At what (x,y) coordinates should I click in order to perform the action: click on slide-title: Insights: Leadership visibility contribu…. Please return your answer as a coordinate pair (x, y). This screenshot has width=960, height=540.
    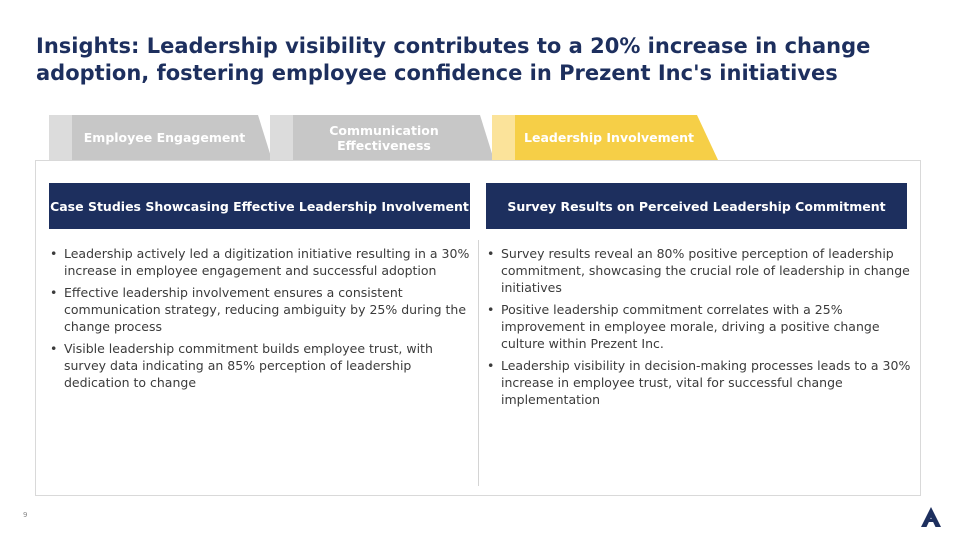
    Looking at the image, I should click on (453, 59).